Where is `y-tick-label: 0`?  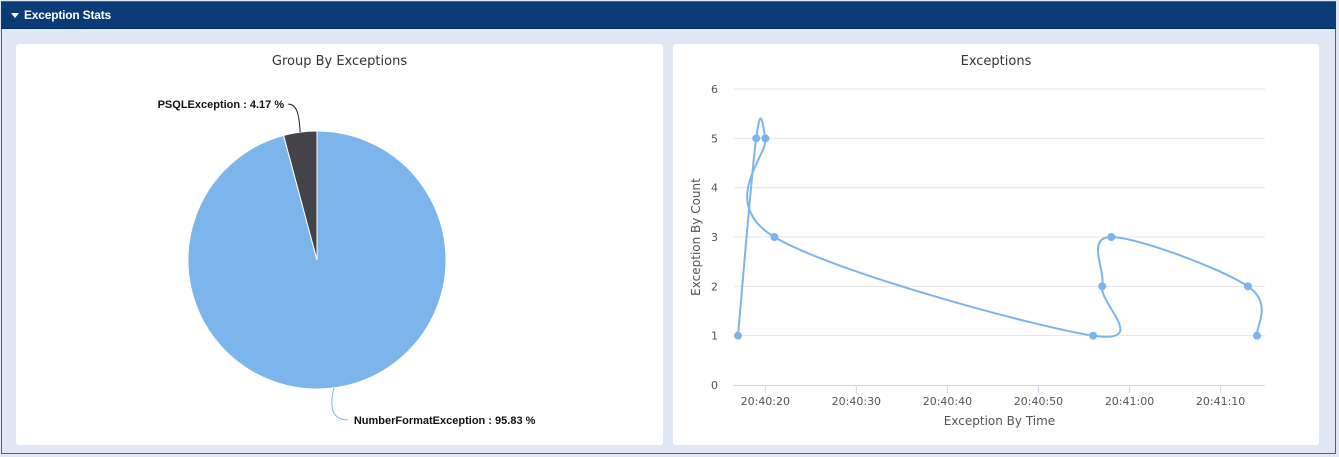
y-tick-label: 0 is located at coordinates (714, 385).